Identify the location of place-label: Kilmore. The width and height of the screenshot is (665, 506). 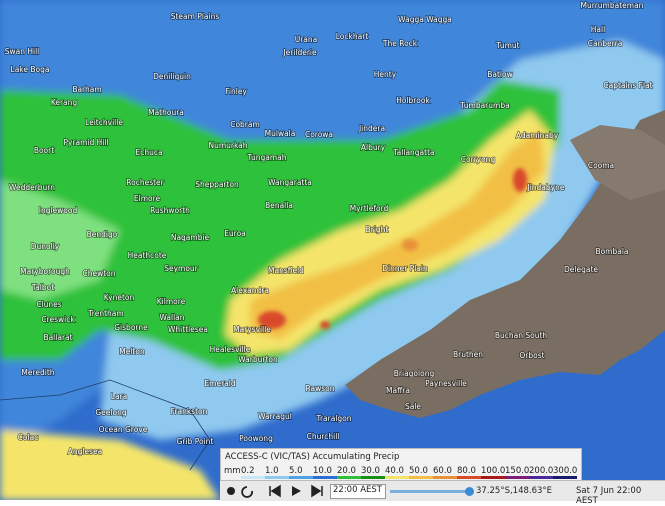
(171, 301).